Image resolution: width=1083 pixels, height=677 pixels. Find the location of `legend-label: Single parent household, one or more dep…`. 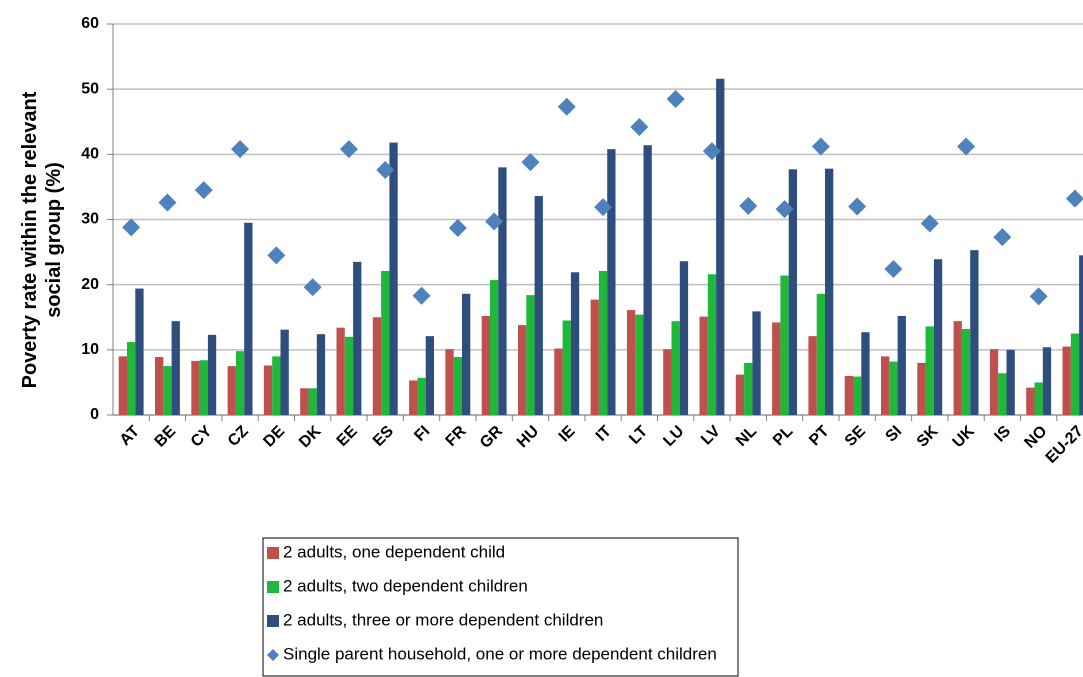

legend-label: Single parent household, one or more dep… is located at coordinates (500, 653).